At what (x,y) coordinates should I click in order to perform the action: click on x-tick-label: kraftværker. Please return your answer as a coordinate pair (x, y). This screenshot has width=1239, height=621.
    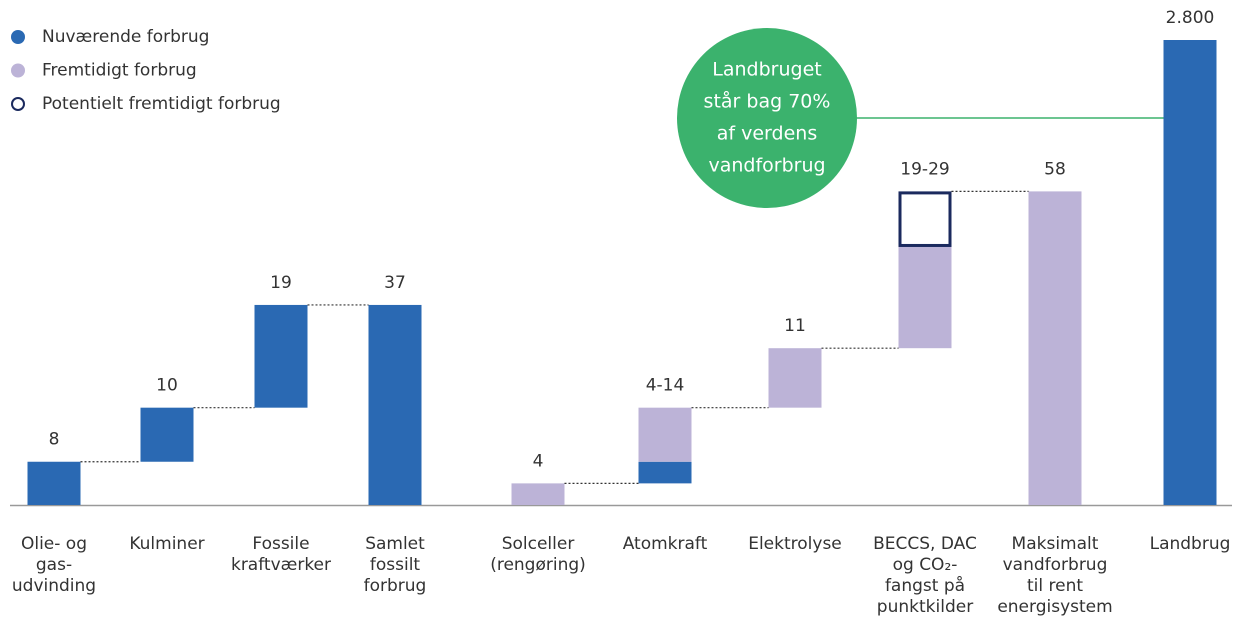
    Looking at the image, I should click on (281, 565).